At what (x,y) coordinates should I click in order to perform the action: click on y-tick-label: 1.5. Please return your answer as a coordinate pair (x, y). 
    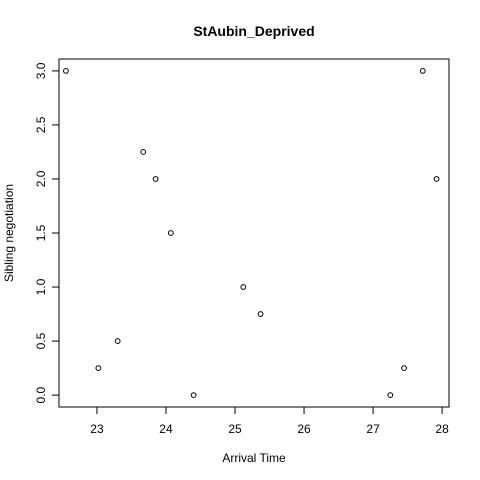
    Looking at the image, I should click on (41, 232).